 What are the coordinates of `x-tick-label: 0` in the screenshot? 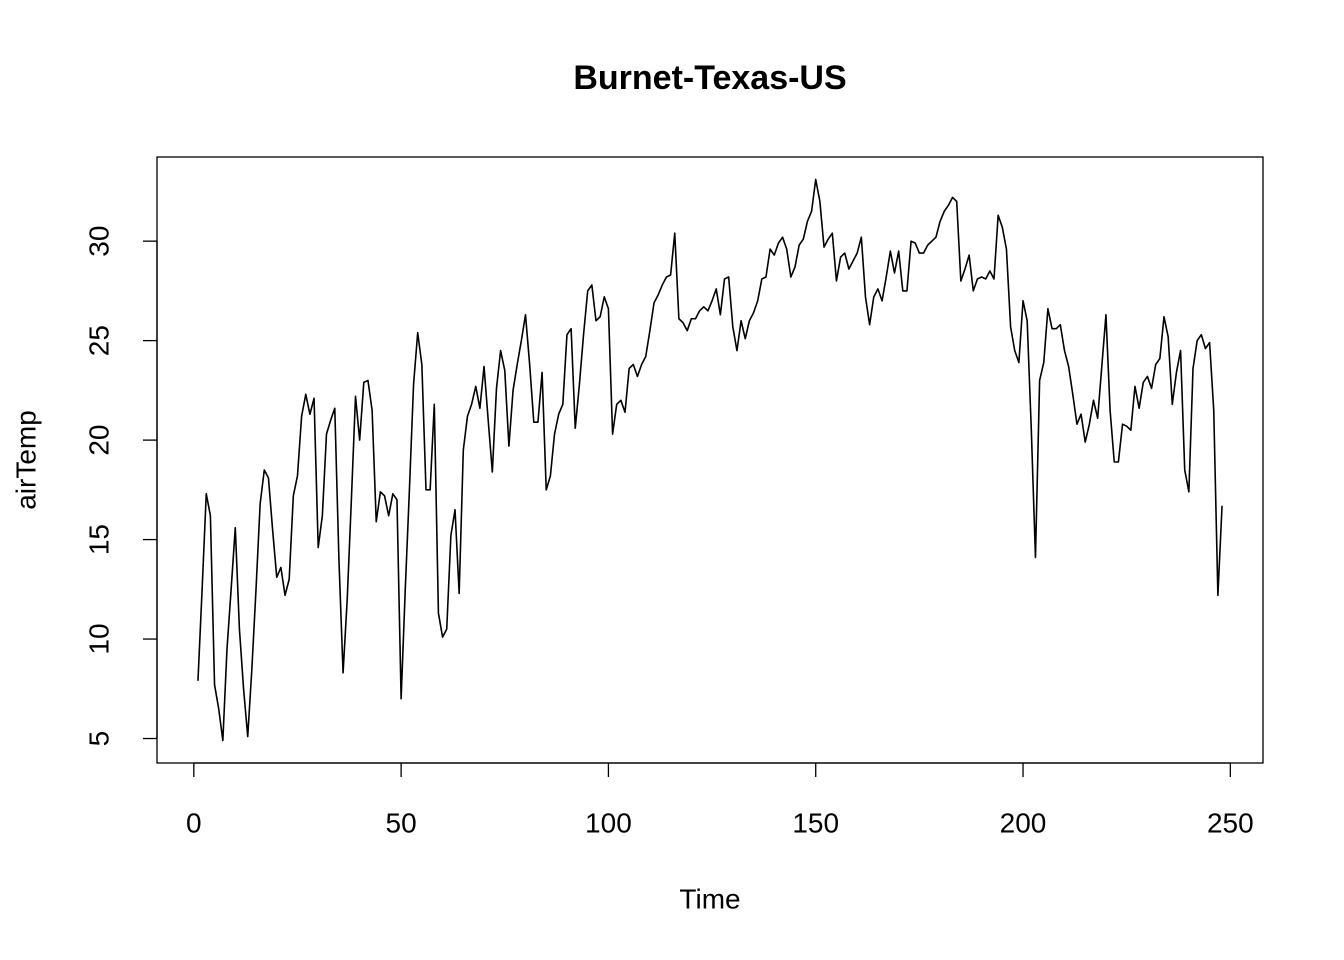 It's located at (194, 822).